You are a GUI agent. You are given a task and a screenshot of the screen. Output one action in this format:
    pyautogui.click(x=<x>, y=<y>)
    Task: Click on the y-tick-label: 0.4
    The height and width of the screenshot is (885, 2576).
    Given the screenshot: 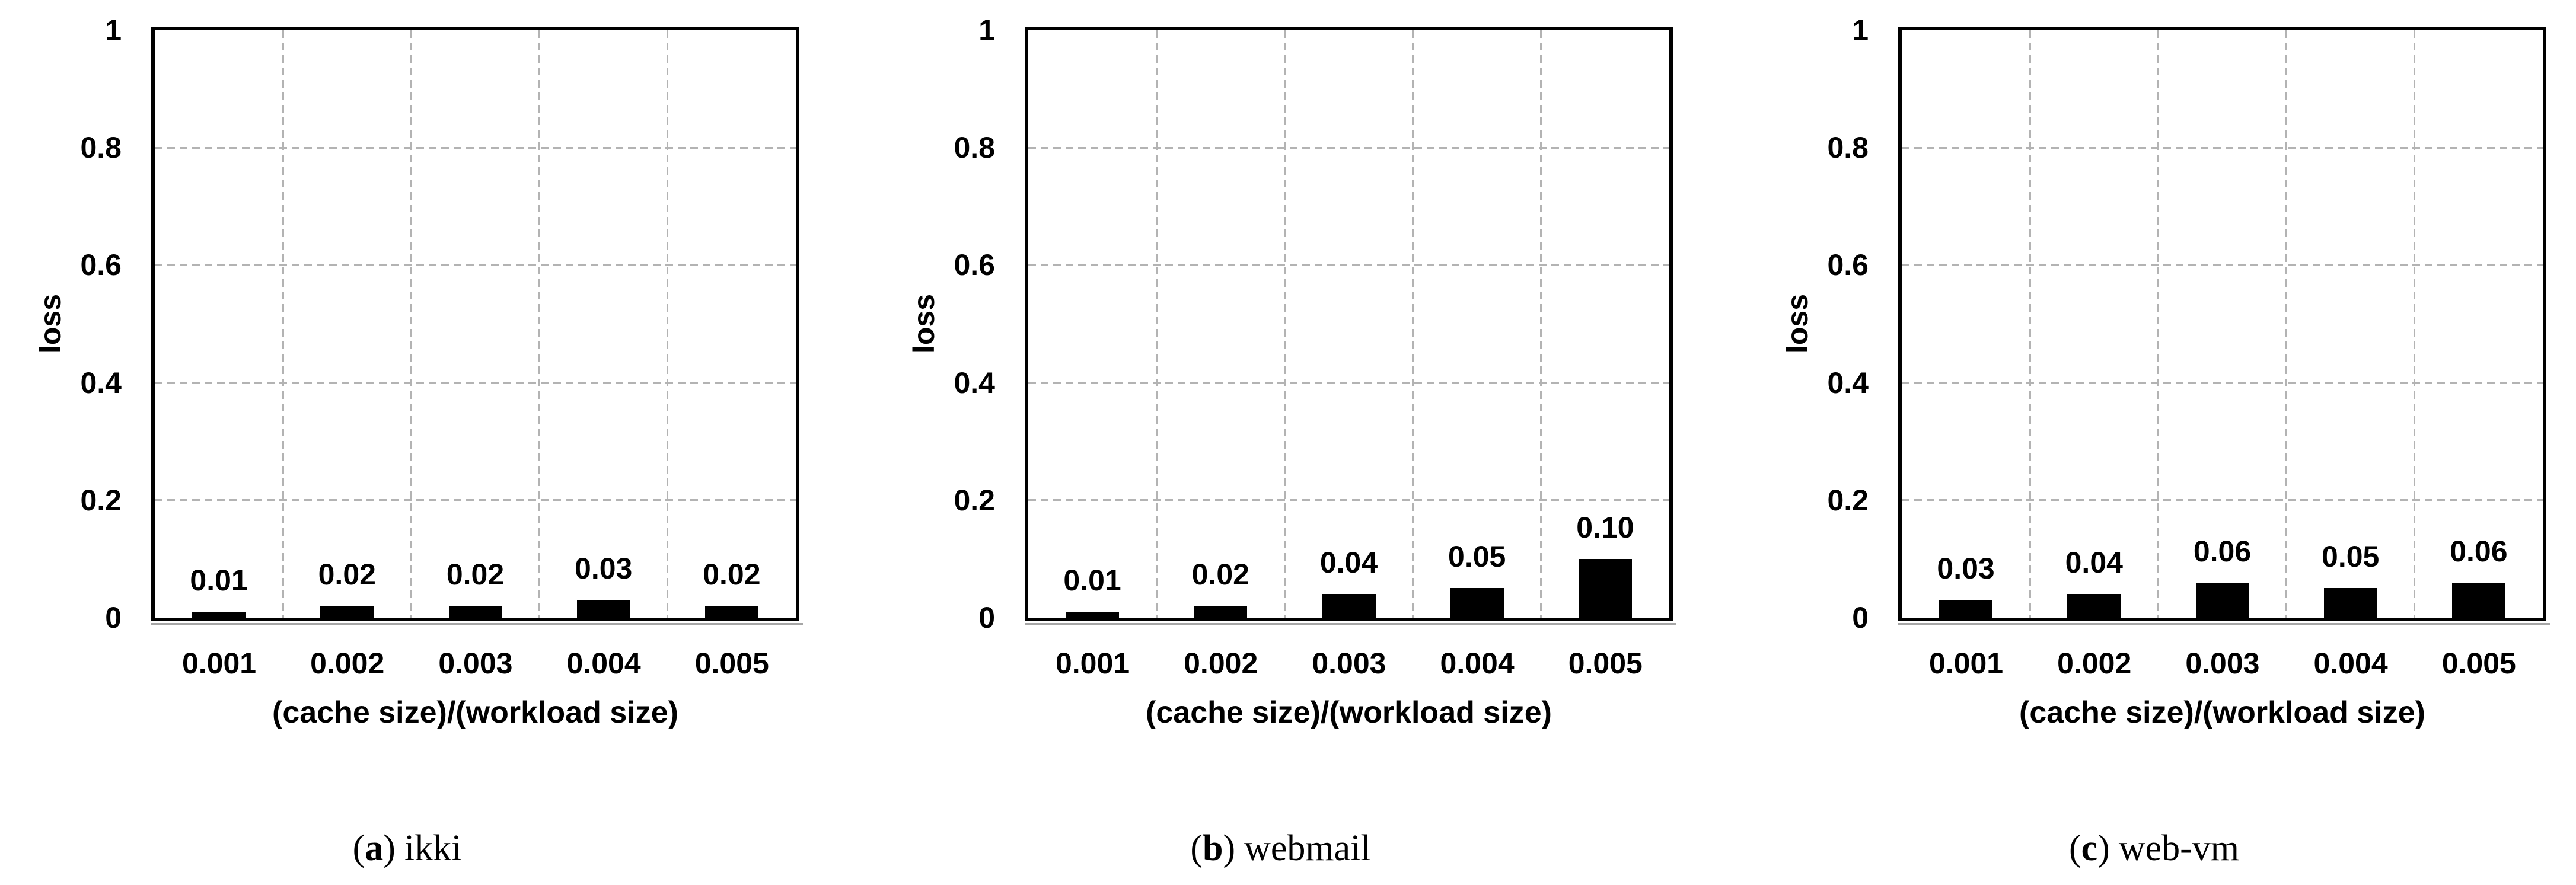 What is the action you would take?
    pyautogui.click(x=975, y=383)
    